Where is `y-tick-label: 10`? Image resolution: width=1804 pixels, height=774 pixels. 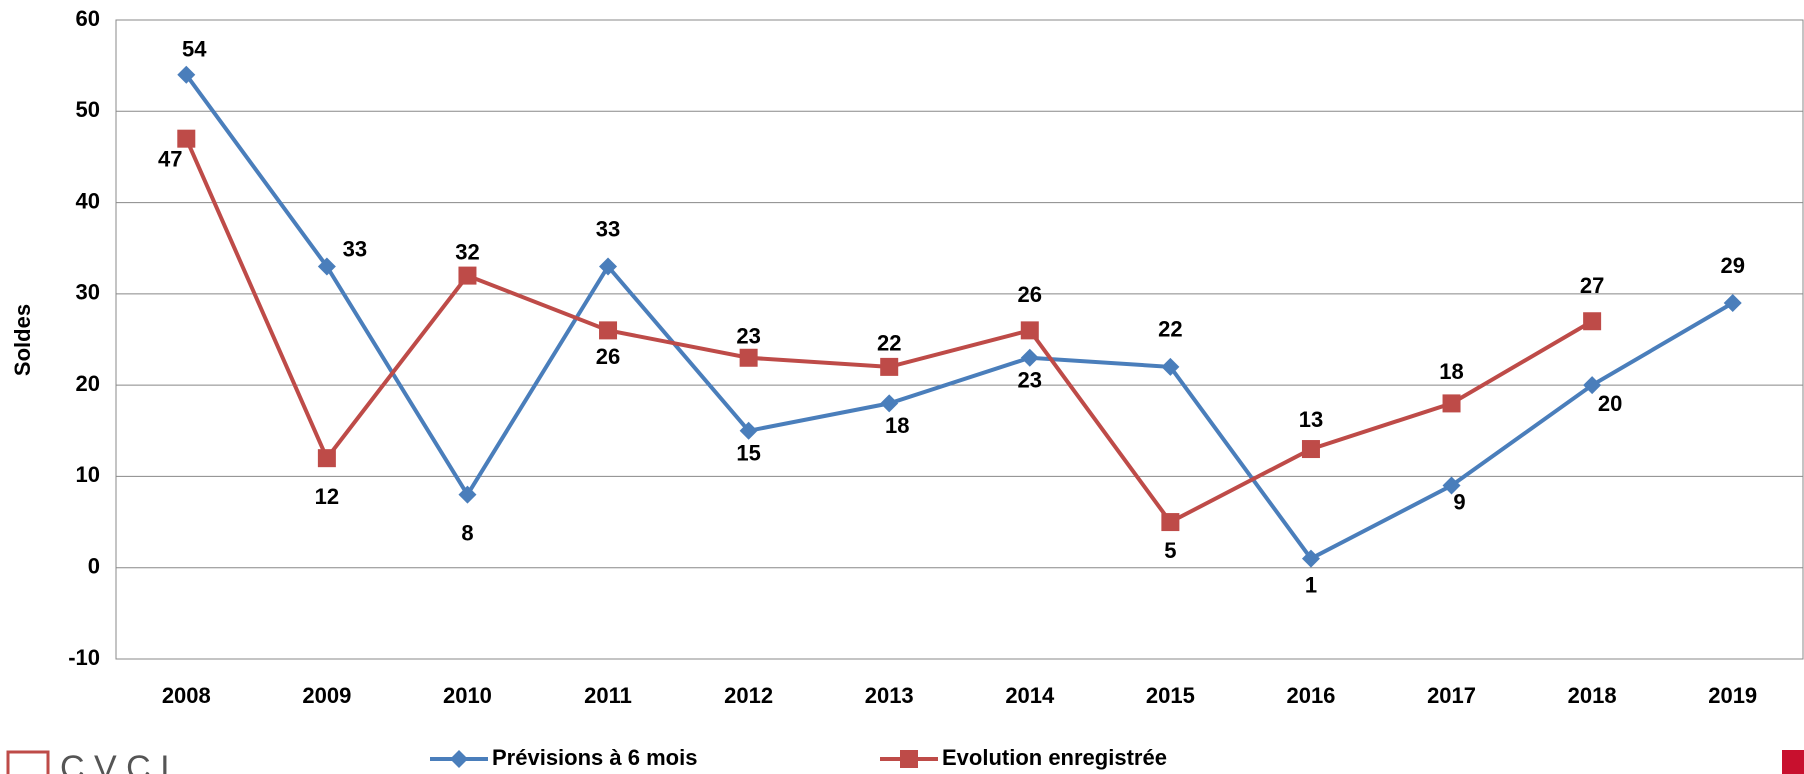 y-tick-label: 10 is located at coordinates (88, 474).